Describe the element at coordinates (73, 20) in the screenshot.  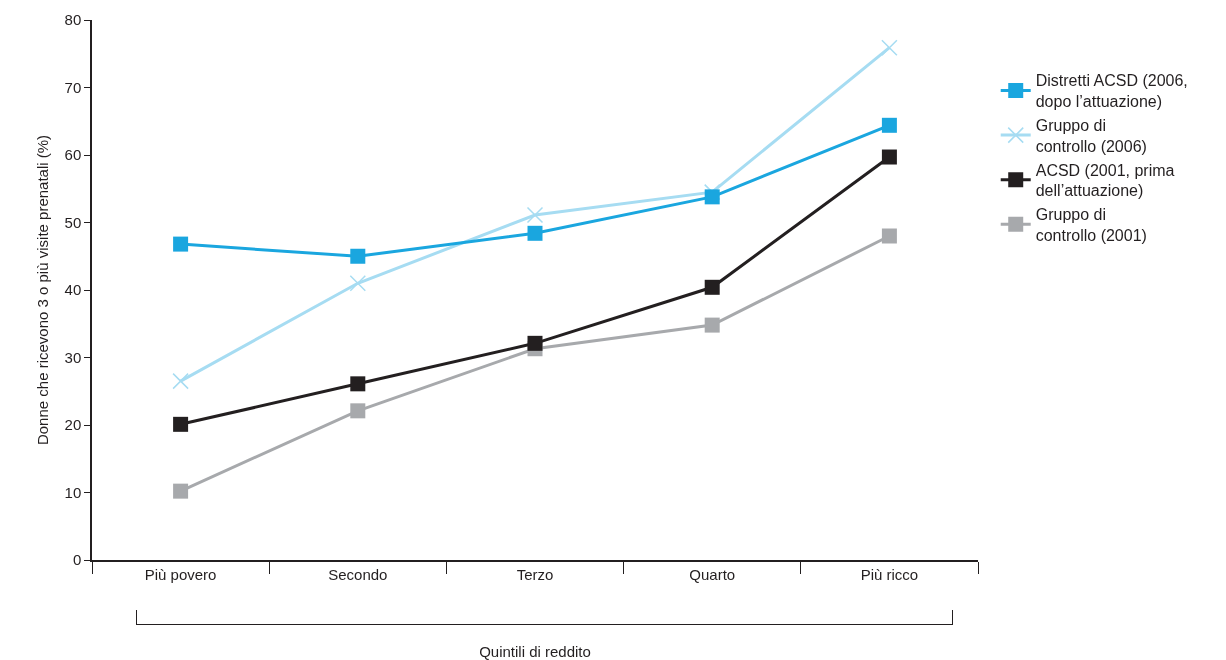
I see `y-tick-label: 80` at that location.